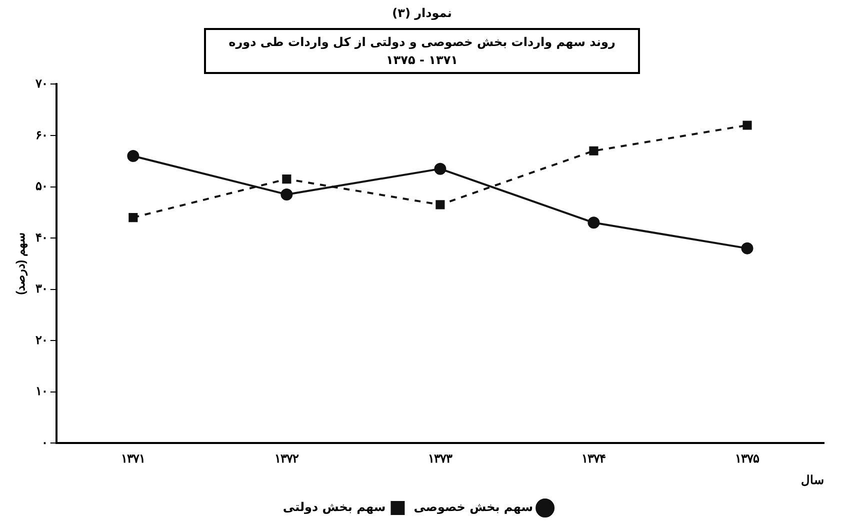 This screenshot has height=525, width=844. Describe the element at coordinates (41, 339) in the screenshot. I see `y-tick-label: ۲۰` at that location.